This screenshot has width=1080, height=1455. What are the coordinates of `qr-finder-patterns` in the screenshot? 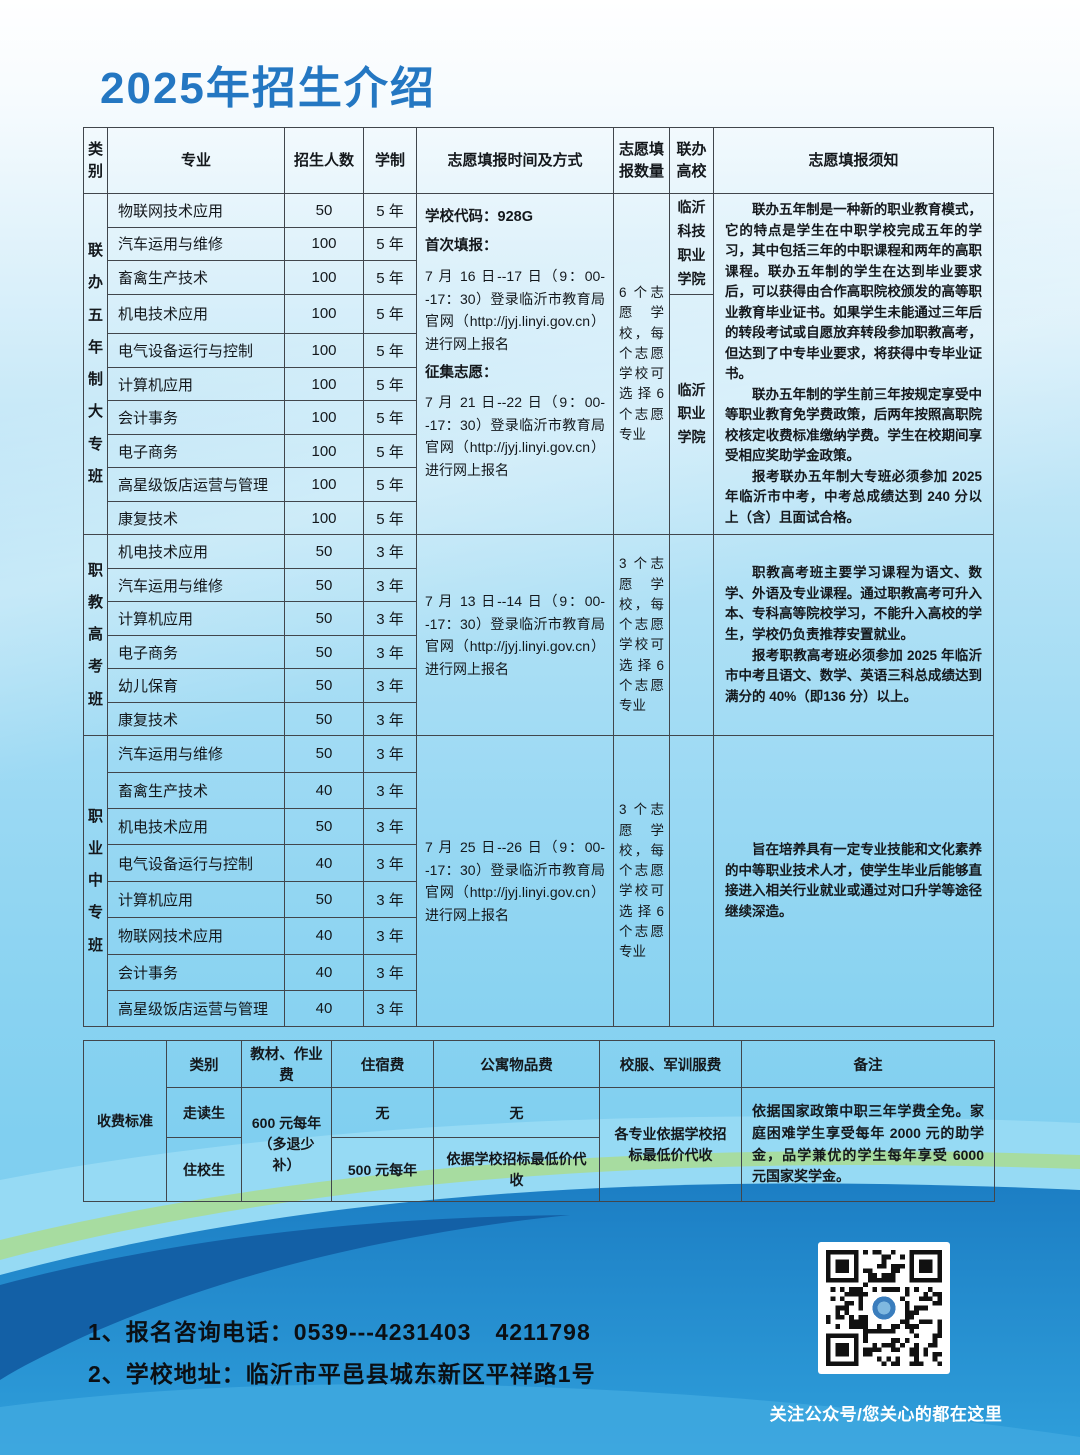 It's located at (884, 1308).